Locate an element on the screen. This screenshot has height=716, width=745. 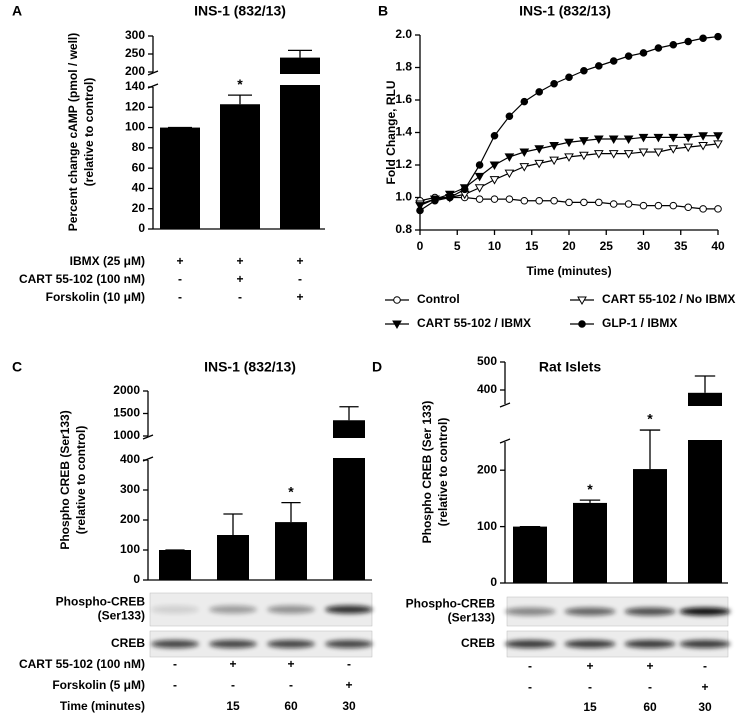
y-tick-label: 300 is located at coordinates (135, 35).